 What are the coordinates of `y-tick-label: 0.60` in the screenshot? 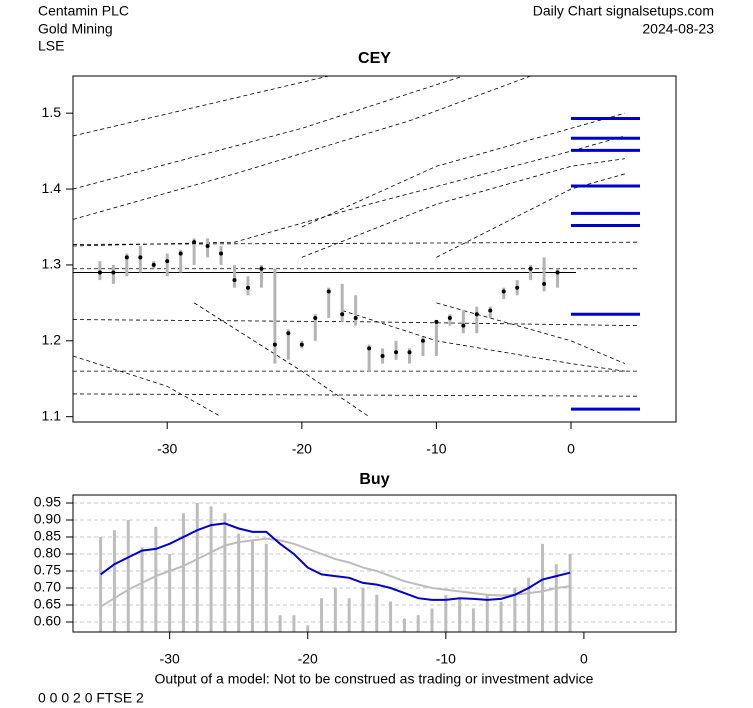 It's located at (47, 621).